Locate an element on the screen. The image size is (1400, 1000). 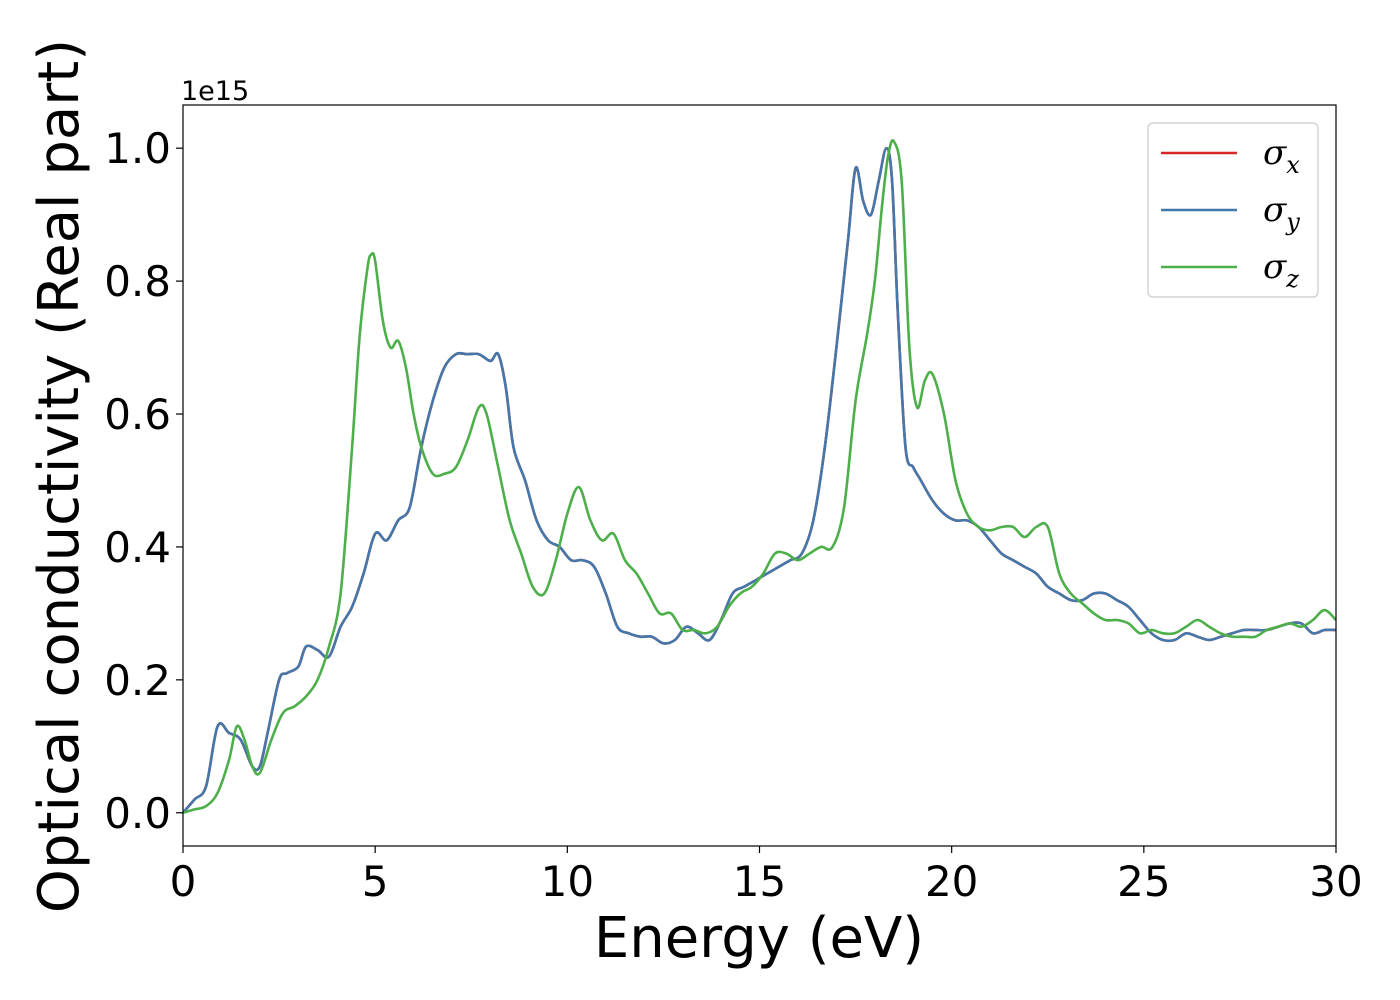
x-axis-ticks: 0 5 10 15 20 25 30 is located at coordinates (766, 876).